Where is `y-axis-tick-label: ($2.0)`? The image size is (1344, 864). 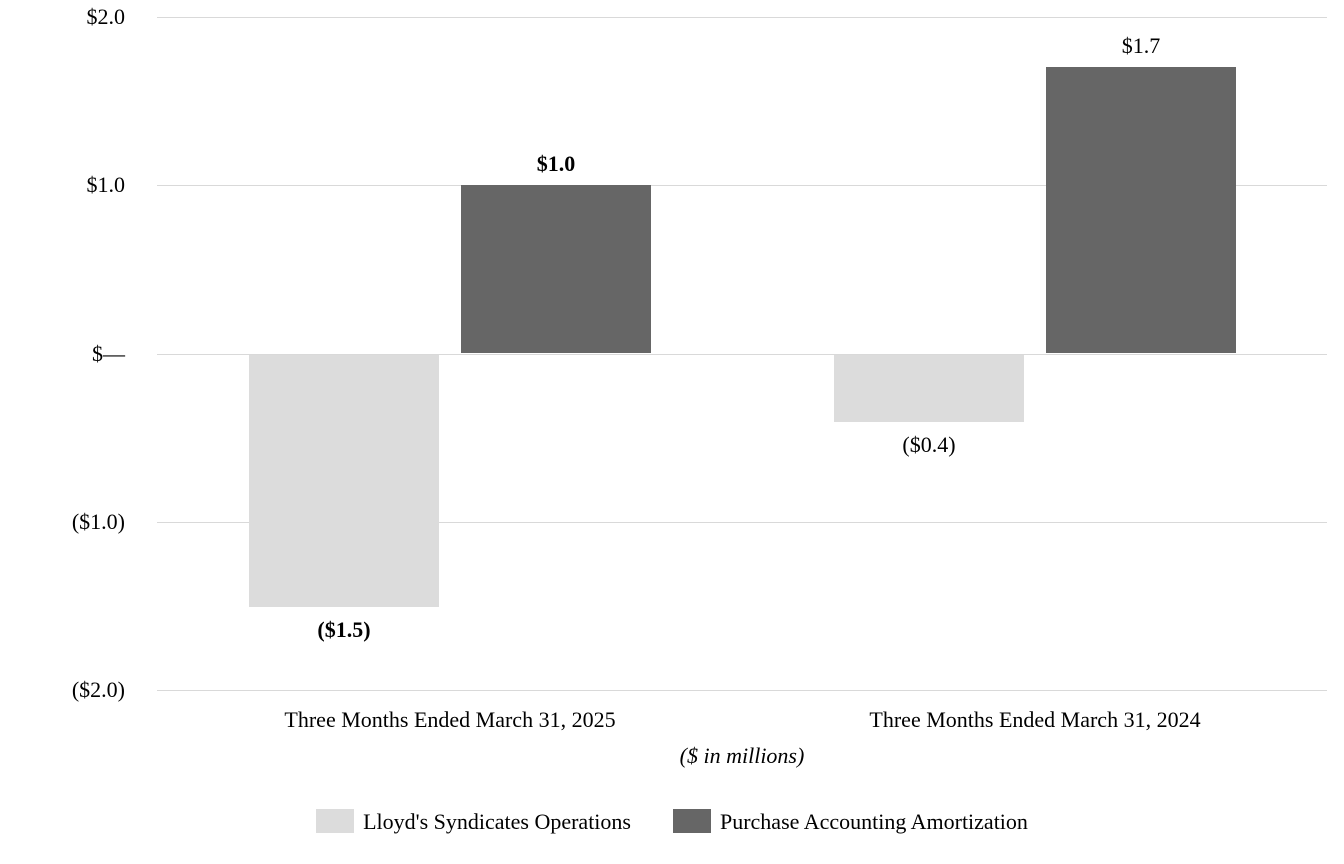 y-axis-tick-label: ($2.0) is located at coordinates (98, 689).